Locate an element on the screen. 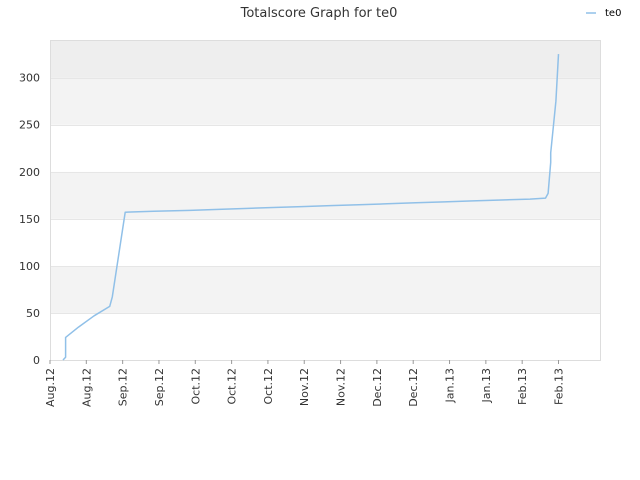  y-tick-label: 150 is located at coordinates (29, 219).